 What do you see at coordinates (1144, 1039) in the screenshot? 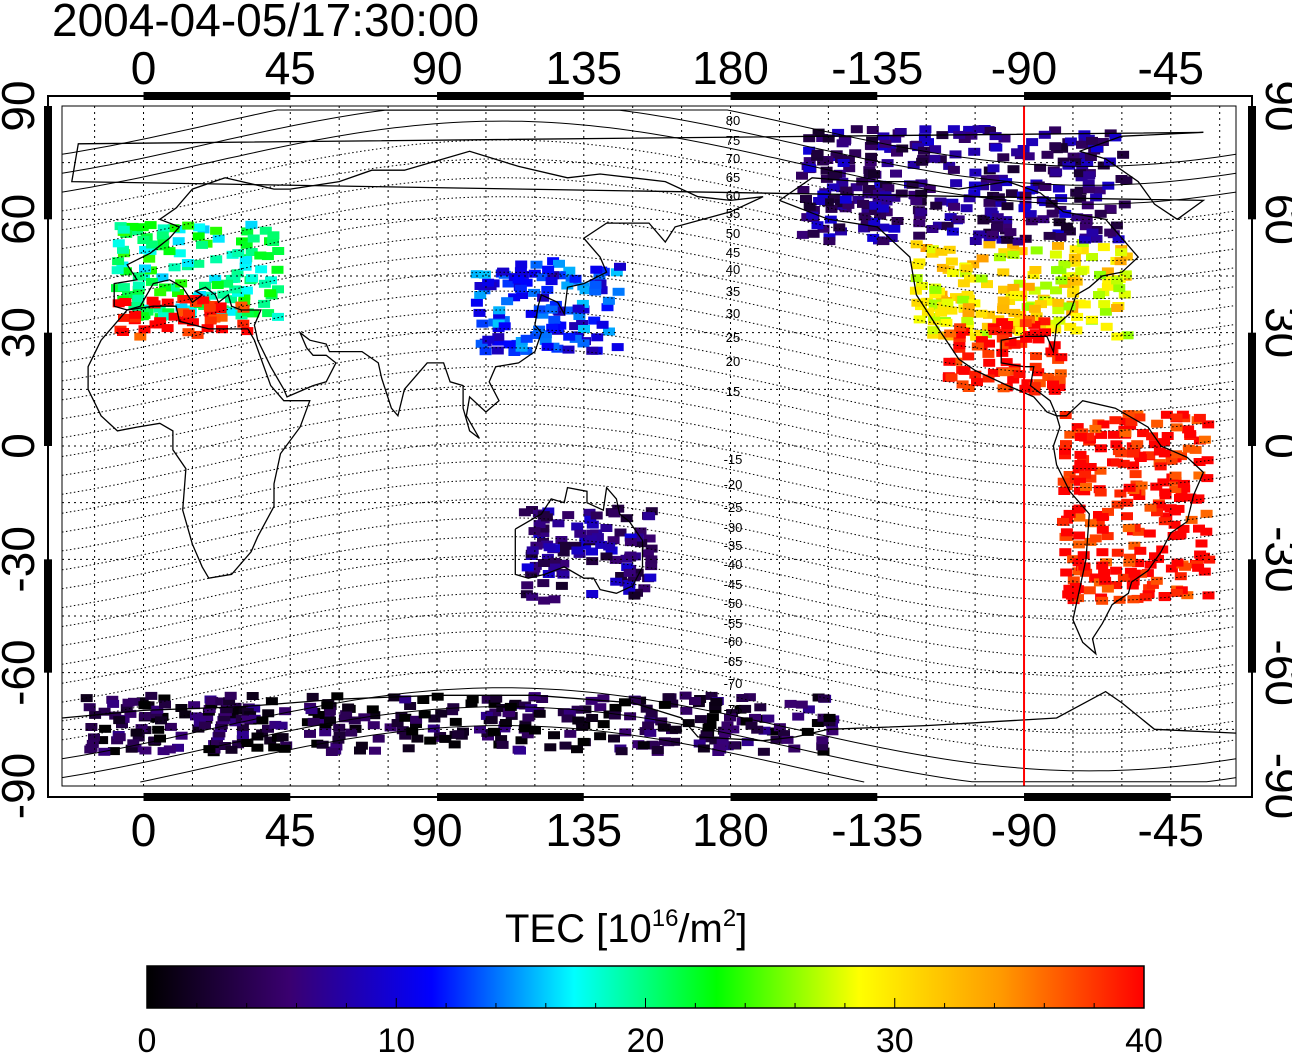
I see `colorbar-tick-label: 40` at bounding box center [1144, 1039].